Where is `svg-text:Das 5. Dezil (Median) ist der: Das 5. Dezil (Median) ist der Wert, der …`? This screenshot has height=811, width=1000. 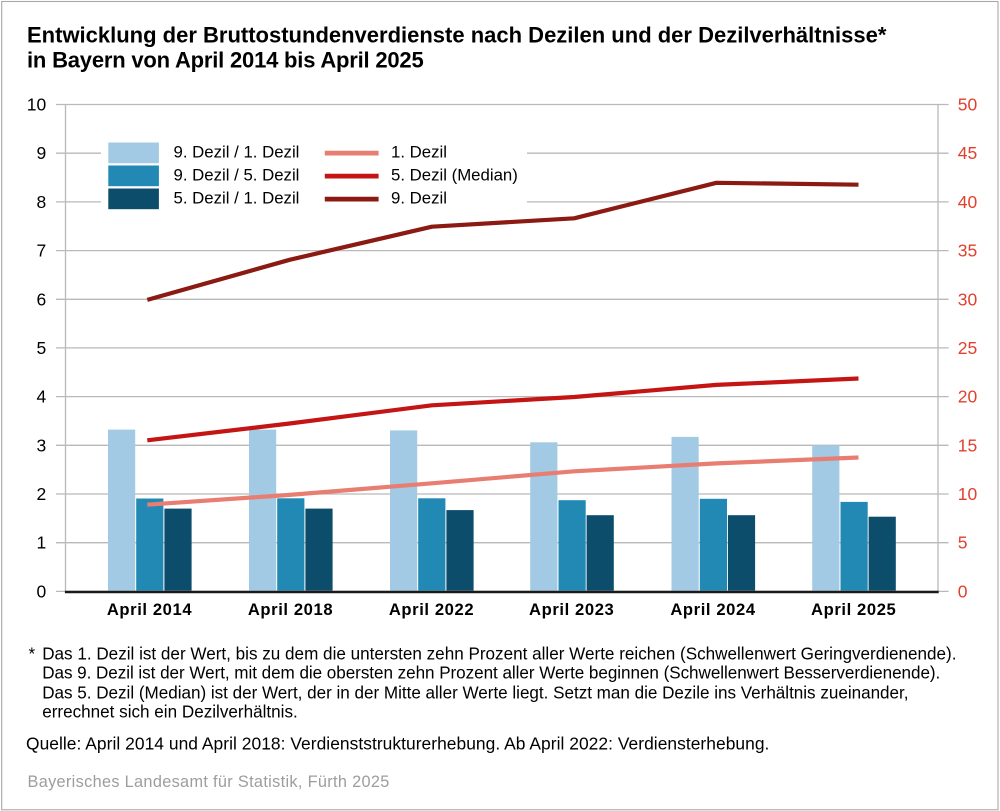
svg-text:Das 5. Dezil (Median) ist der: Das 5. Dezil (Median) ist der Wert, der … is located at coordinates (475, 693).